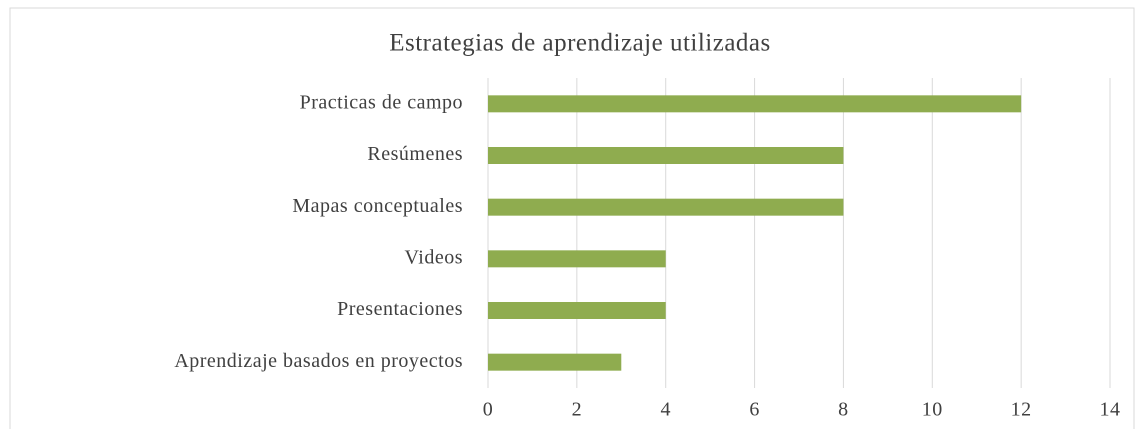  I want to click on y-tick-label: Presentaciones, so click(400, 309).